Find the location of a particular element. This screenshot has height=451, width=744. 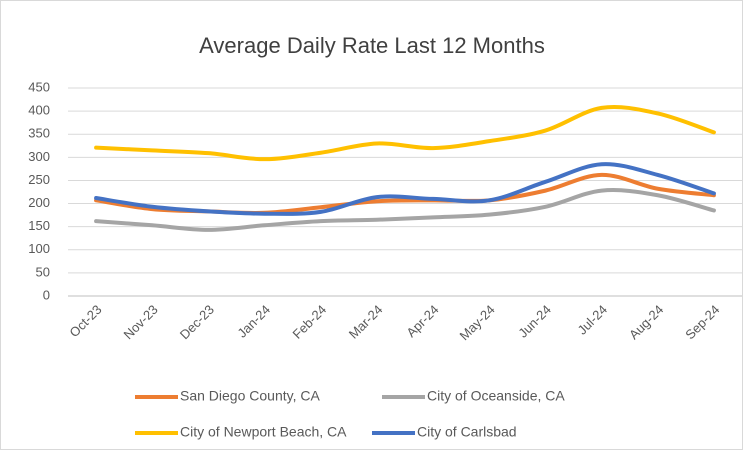

y-tick-label: 50 is located at coordinates (43, 271).